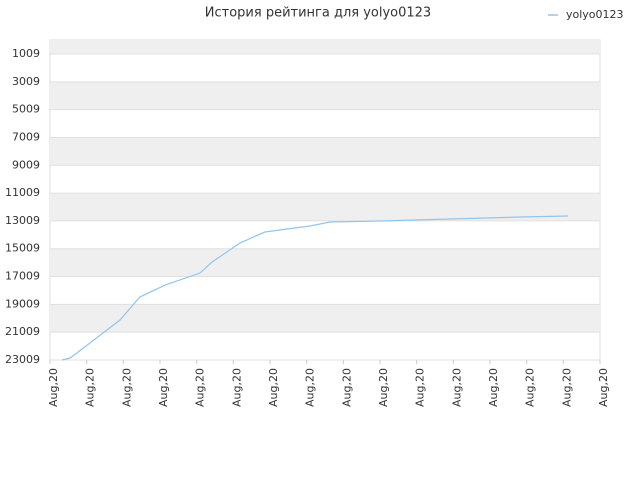 This screenshot has height=484, width=640. Describe the element at coordinates (22, 248) in the screenshot. I see `y-tick-label: 15009` at that location.